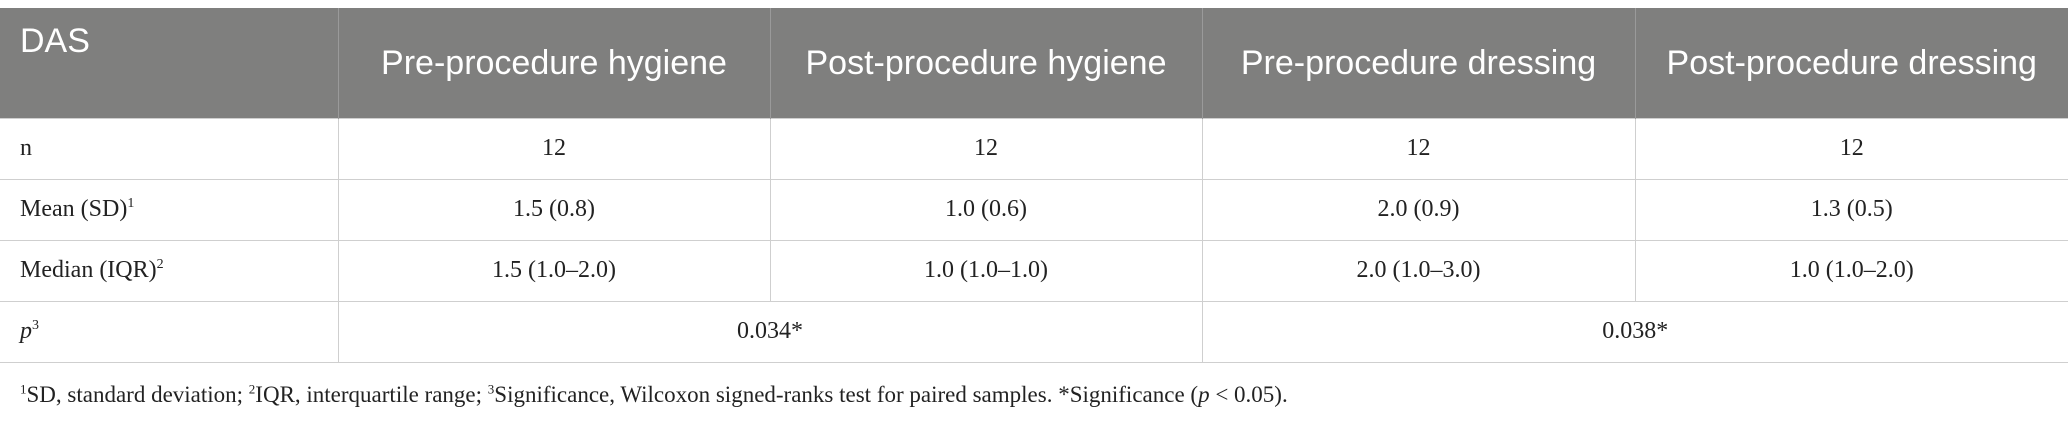  What do you see at coordinates (169, 270) in the screenshot?
I see `row-label-median-cell: Median (IQR)2` at bounding box center [169, 270].